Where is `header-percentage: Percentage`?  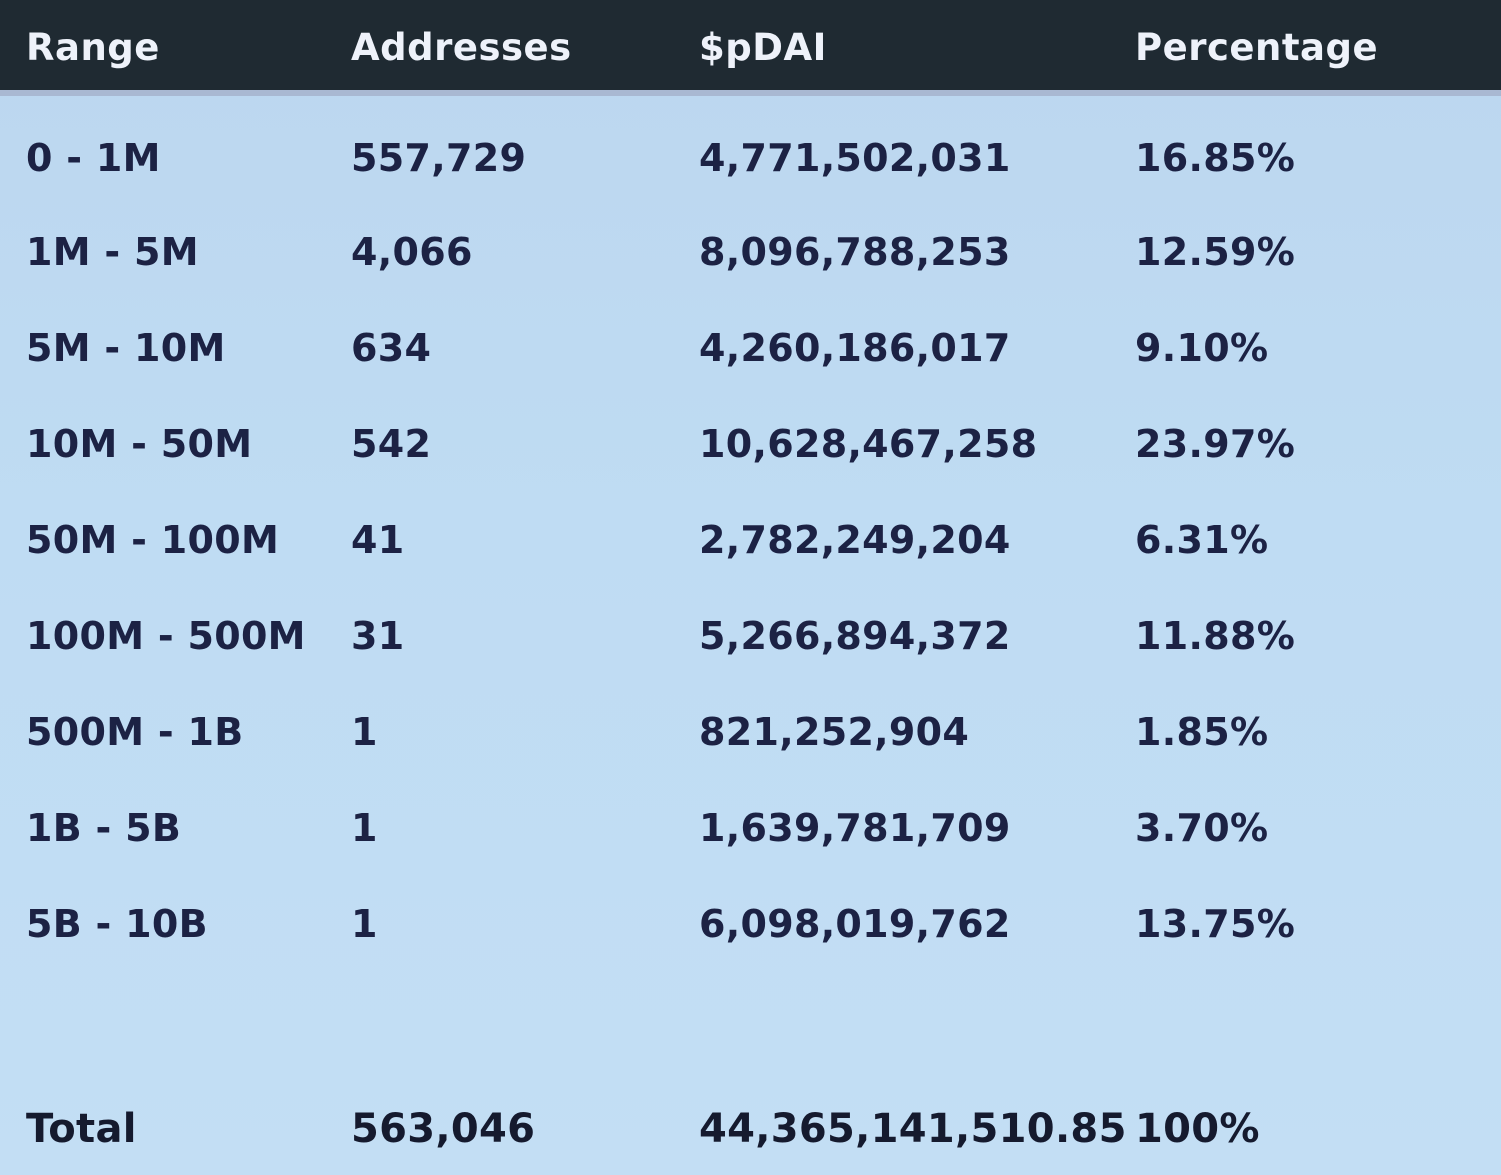
header-percentage: Percentage is located at coordinates (1257, 47).